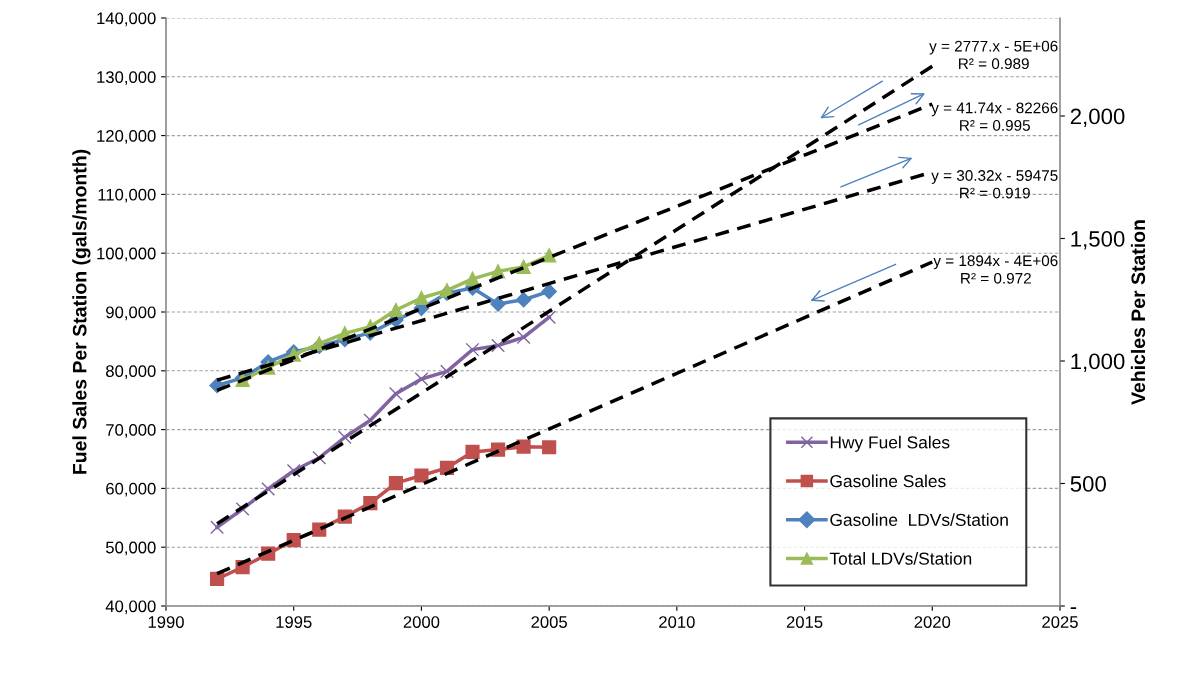 This screenshot has width=1192, height=692. Describe the element at coordinates (166, 622) in the screenshot. I see `x-tick-label: 1990` at that location.